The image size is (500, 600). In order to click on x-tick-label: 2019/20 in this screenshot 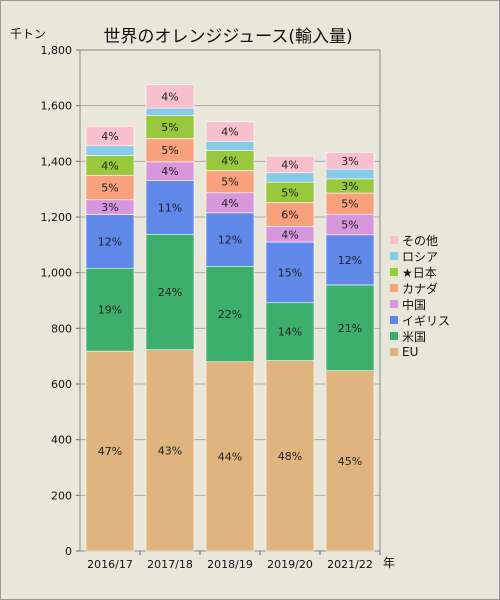, I will do `click(290, 564)`.